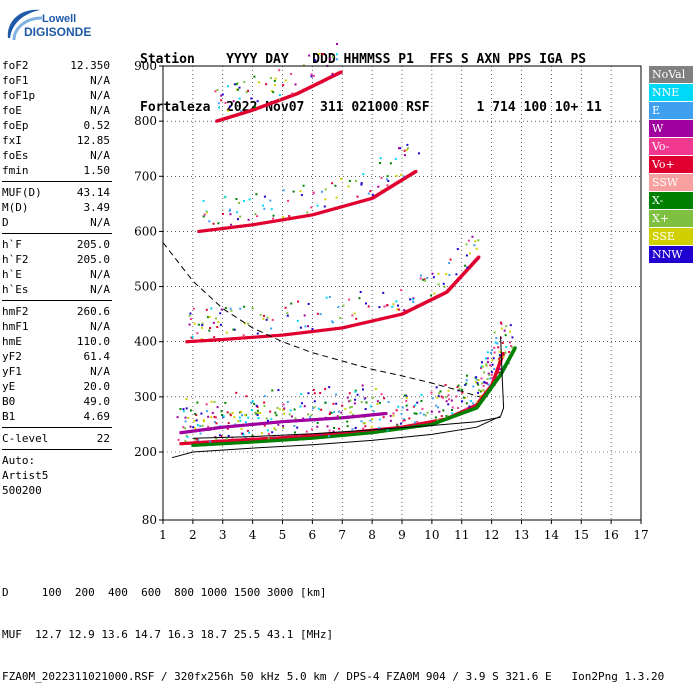 This screenshot has width=700, height=698. I want to click on separator, so click(57, 233).